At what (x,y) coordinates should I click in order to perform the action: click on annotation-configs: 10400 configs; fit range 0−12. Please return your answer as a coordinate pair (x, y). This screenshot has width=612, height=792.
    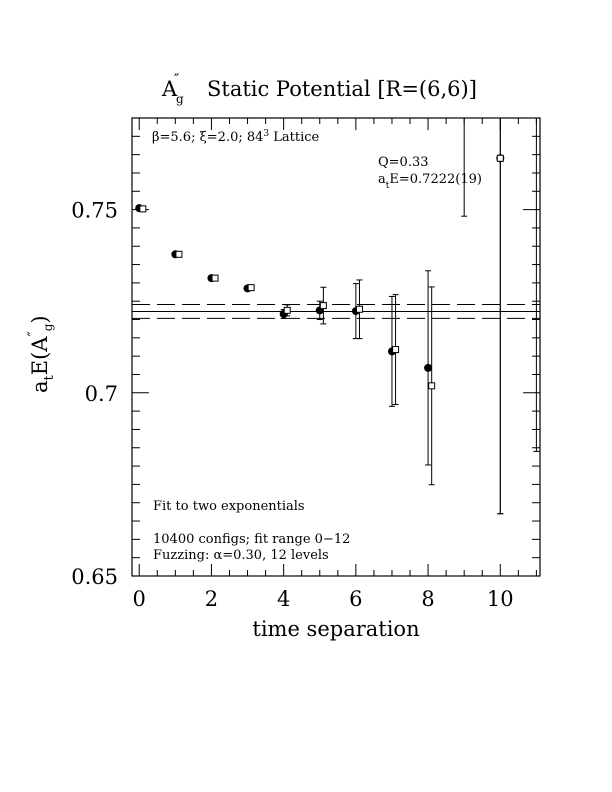
    Looking at the image, I should click on (251, 539).